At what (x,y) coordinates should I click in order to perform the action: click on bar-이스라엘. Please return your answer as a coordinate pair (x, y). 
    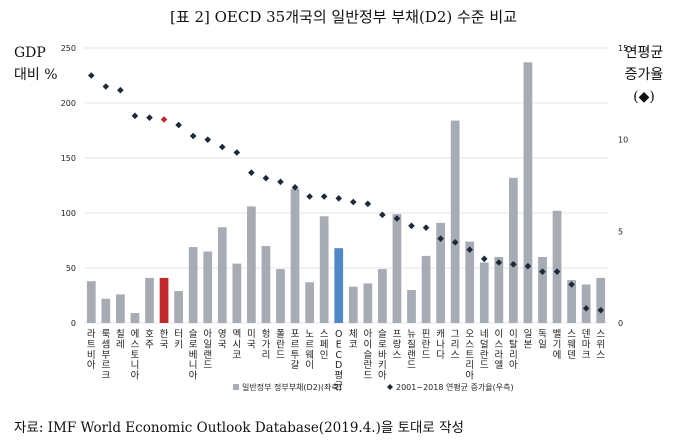
    Looking at the image, I should click on (499, 290).